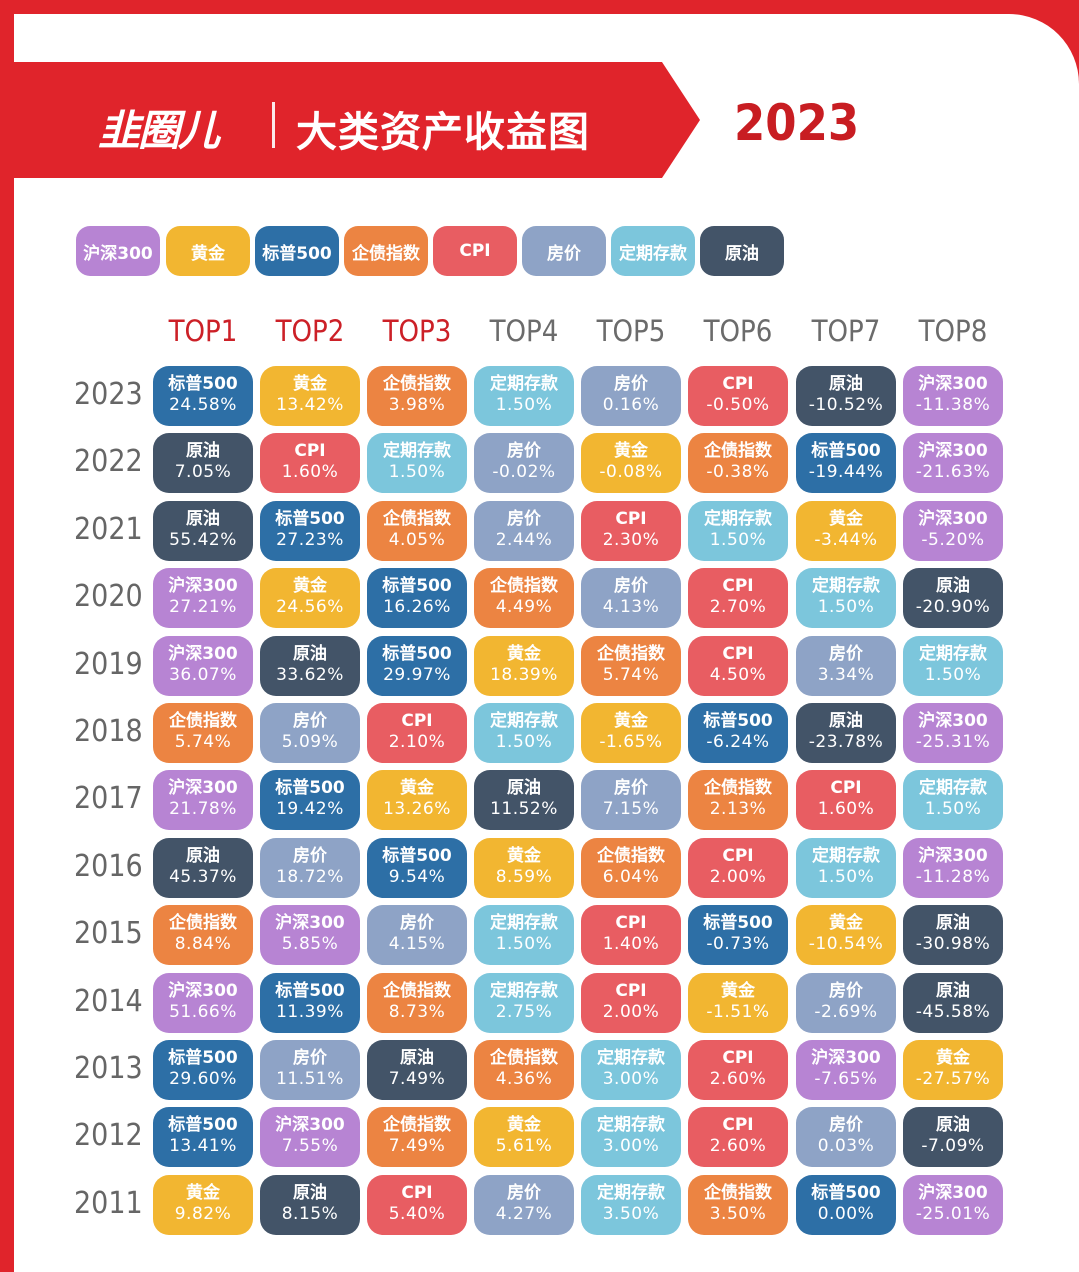 This screenshot has width=1079, height=1272. I want to click on asset-cell: 沪深300 51.66%, so click(203, 1002).